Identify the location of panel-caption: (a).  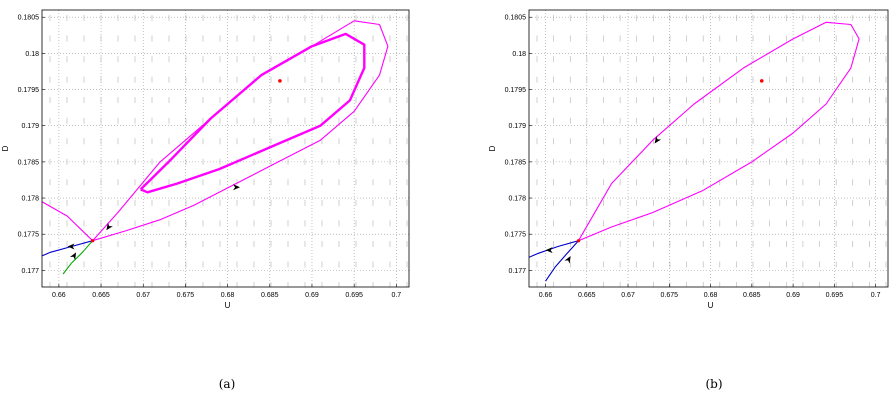
(227, 384).